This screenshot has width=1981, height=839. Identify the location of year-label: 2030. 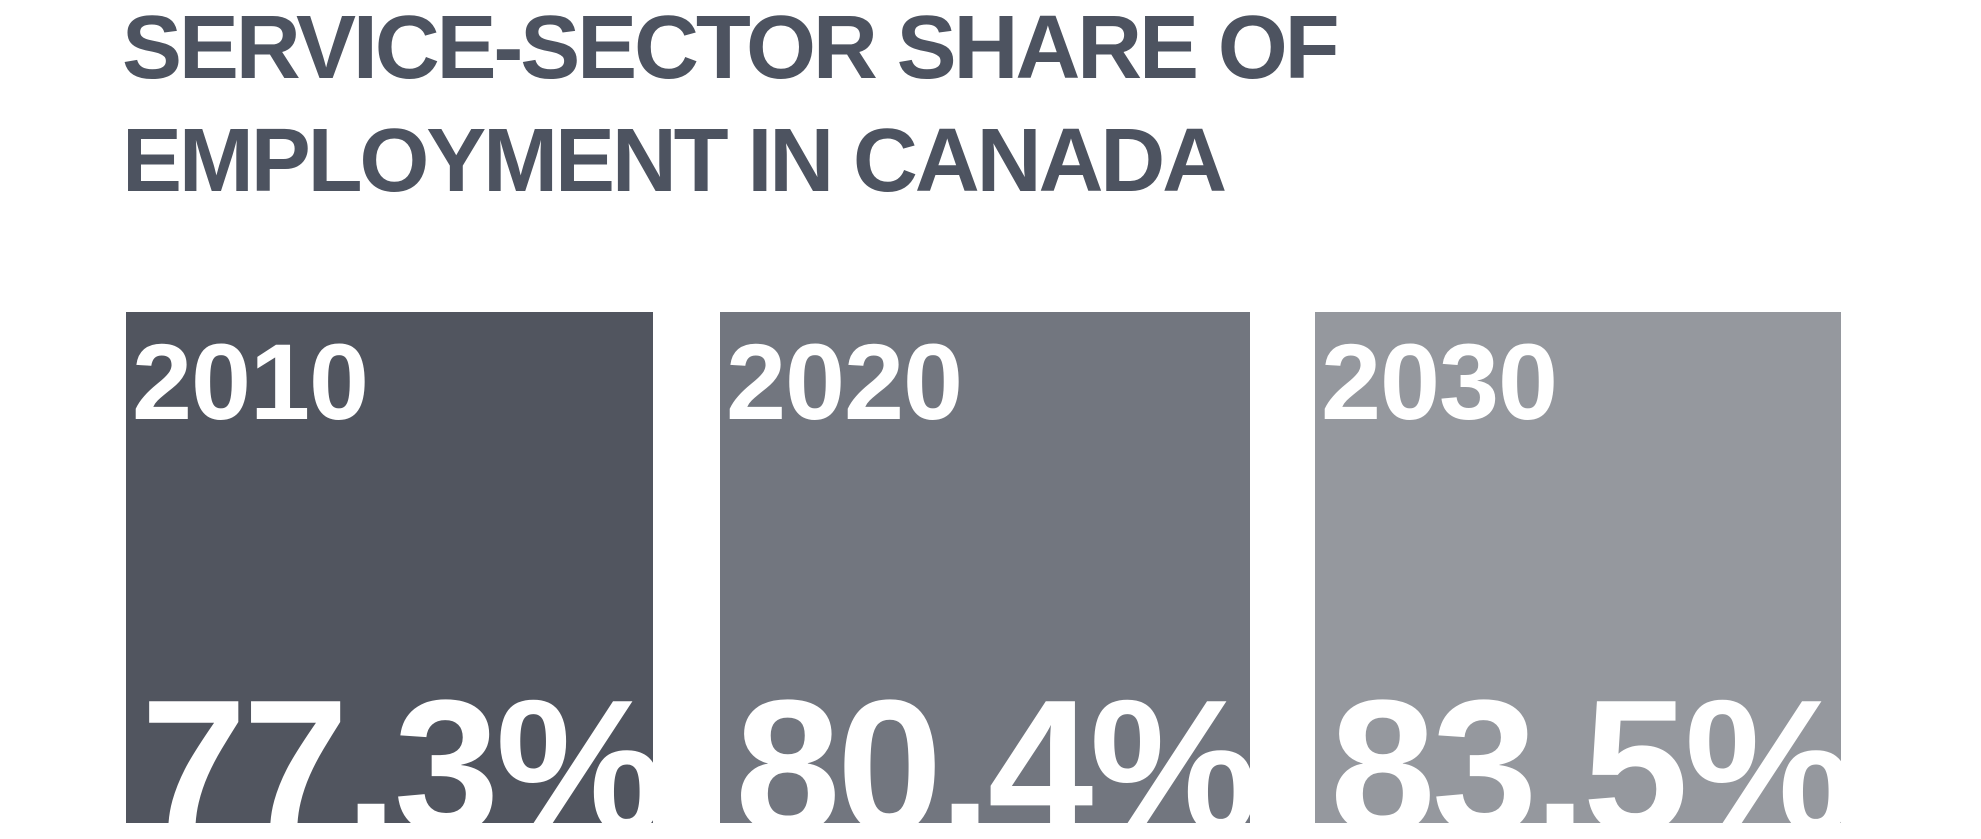
(1439, 381).